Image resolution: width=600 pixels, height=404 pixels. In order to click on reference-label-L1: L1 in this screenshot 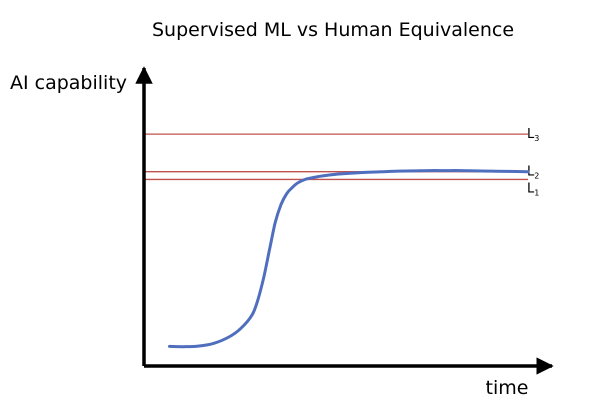, I will do `click(533, 189)`.